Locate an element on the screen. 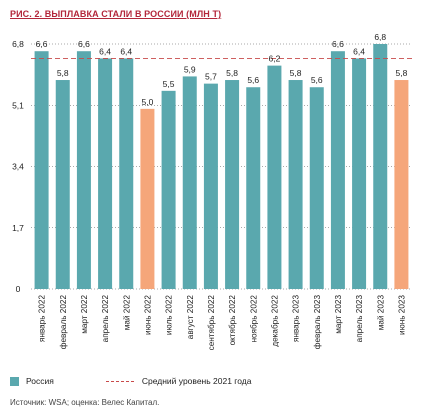  legend-avg-line is located at coordinates (119, 381).